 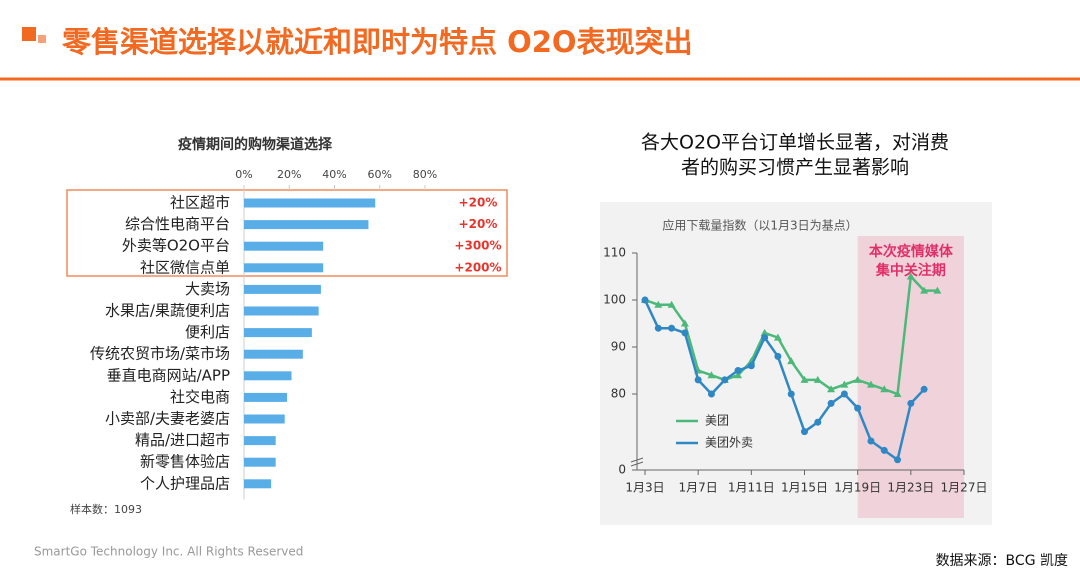 What do you see at coordinates (185, 267) in the screenshot?
I see `category-label: 社区微信点单` at bounding box center [185, 267].